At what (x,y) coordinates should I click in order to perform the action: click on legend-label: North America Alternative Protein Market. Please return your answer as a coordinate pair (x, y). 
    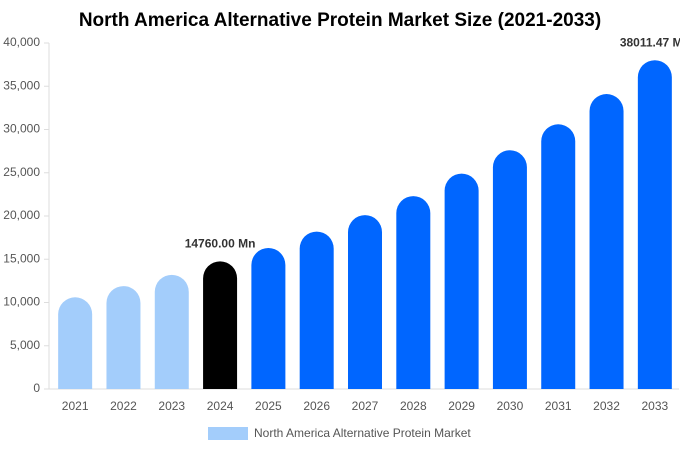
    Looking at the image, I should click on (362, 433).